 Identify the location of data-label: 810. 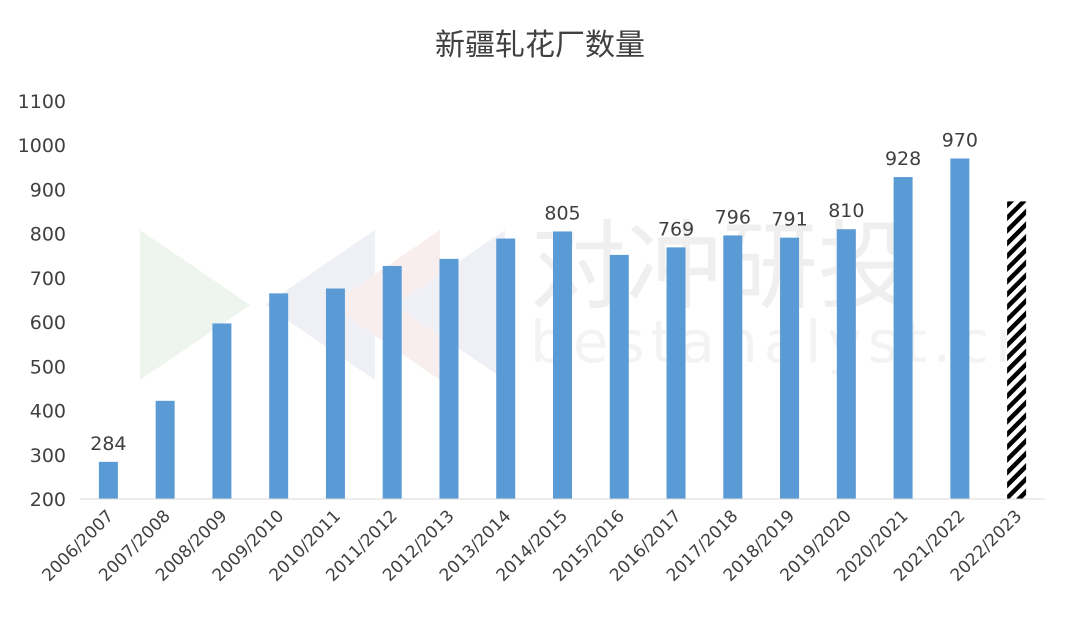
(846, 211).